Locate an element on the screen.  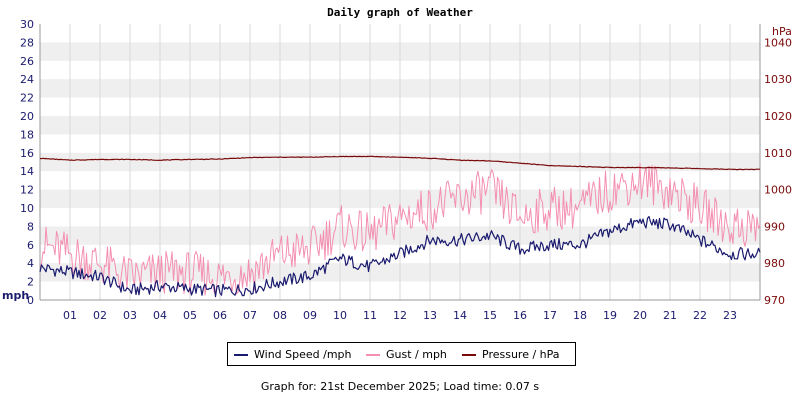
legend-label-gust: Gust / mph is located at coordinates (416, 354).